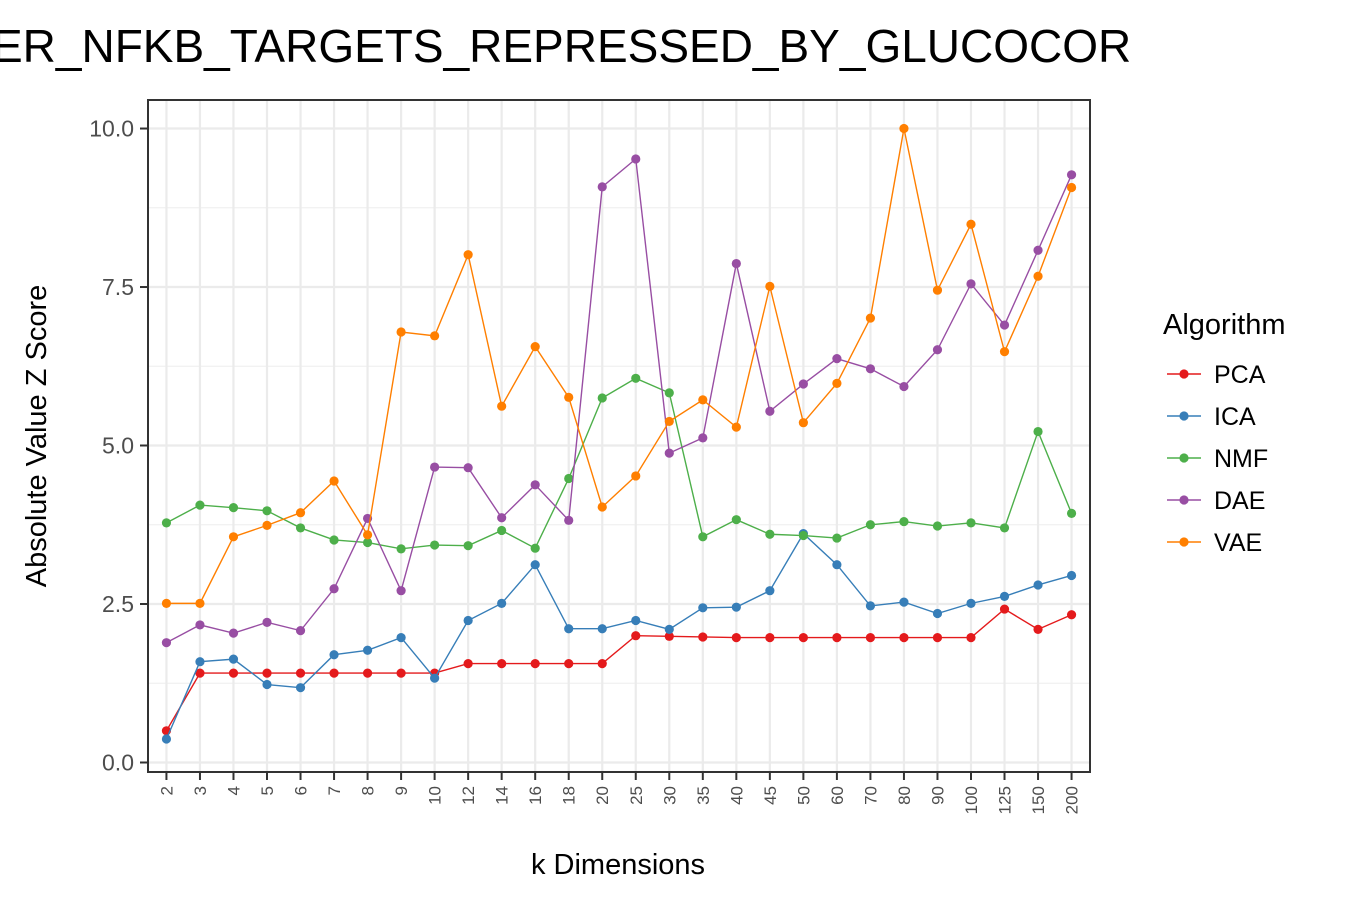 The image size is (1350, 900). Describe the element at coordinates (200, 790) in the screenshot. I see `x-tick-label: 3` at that location.